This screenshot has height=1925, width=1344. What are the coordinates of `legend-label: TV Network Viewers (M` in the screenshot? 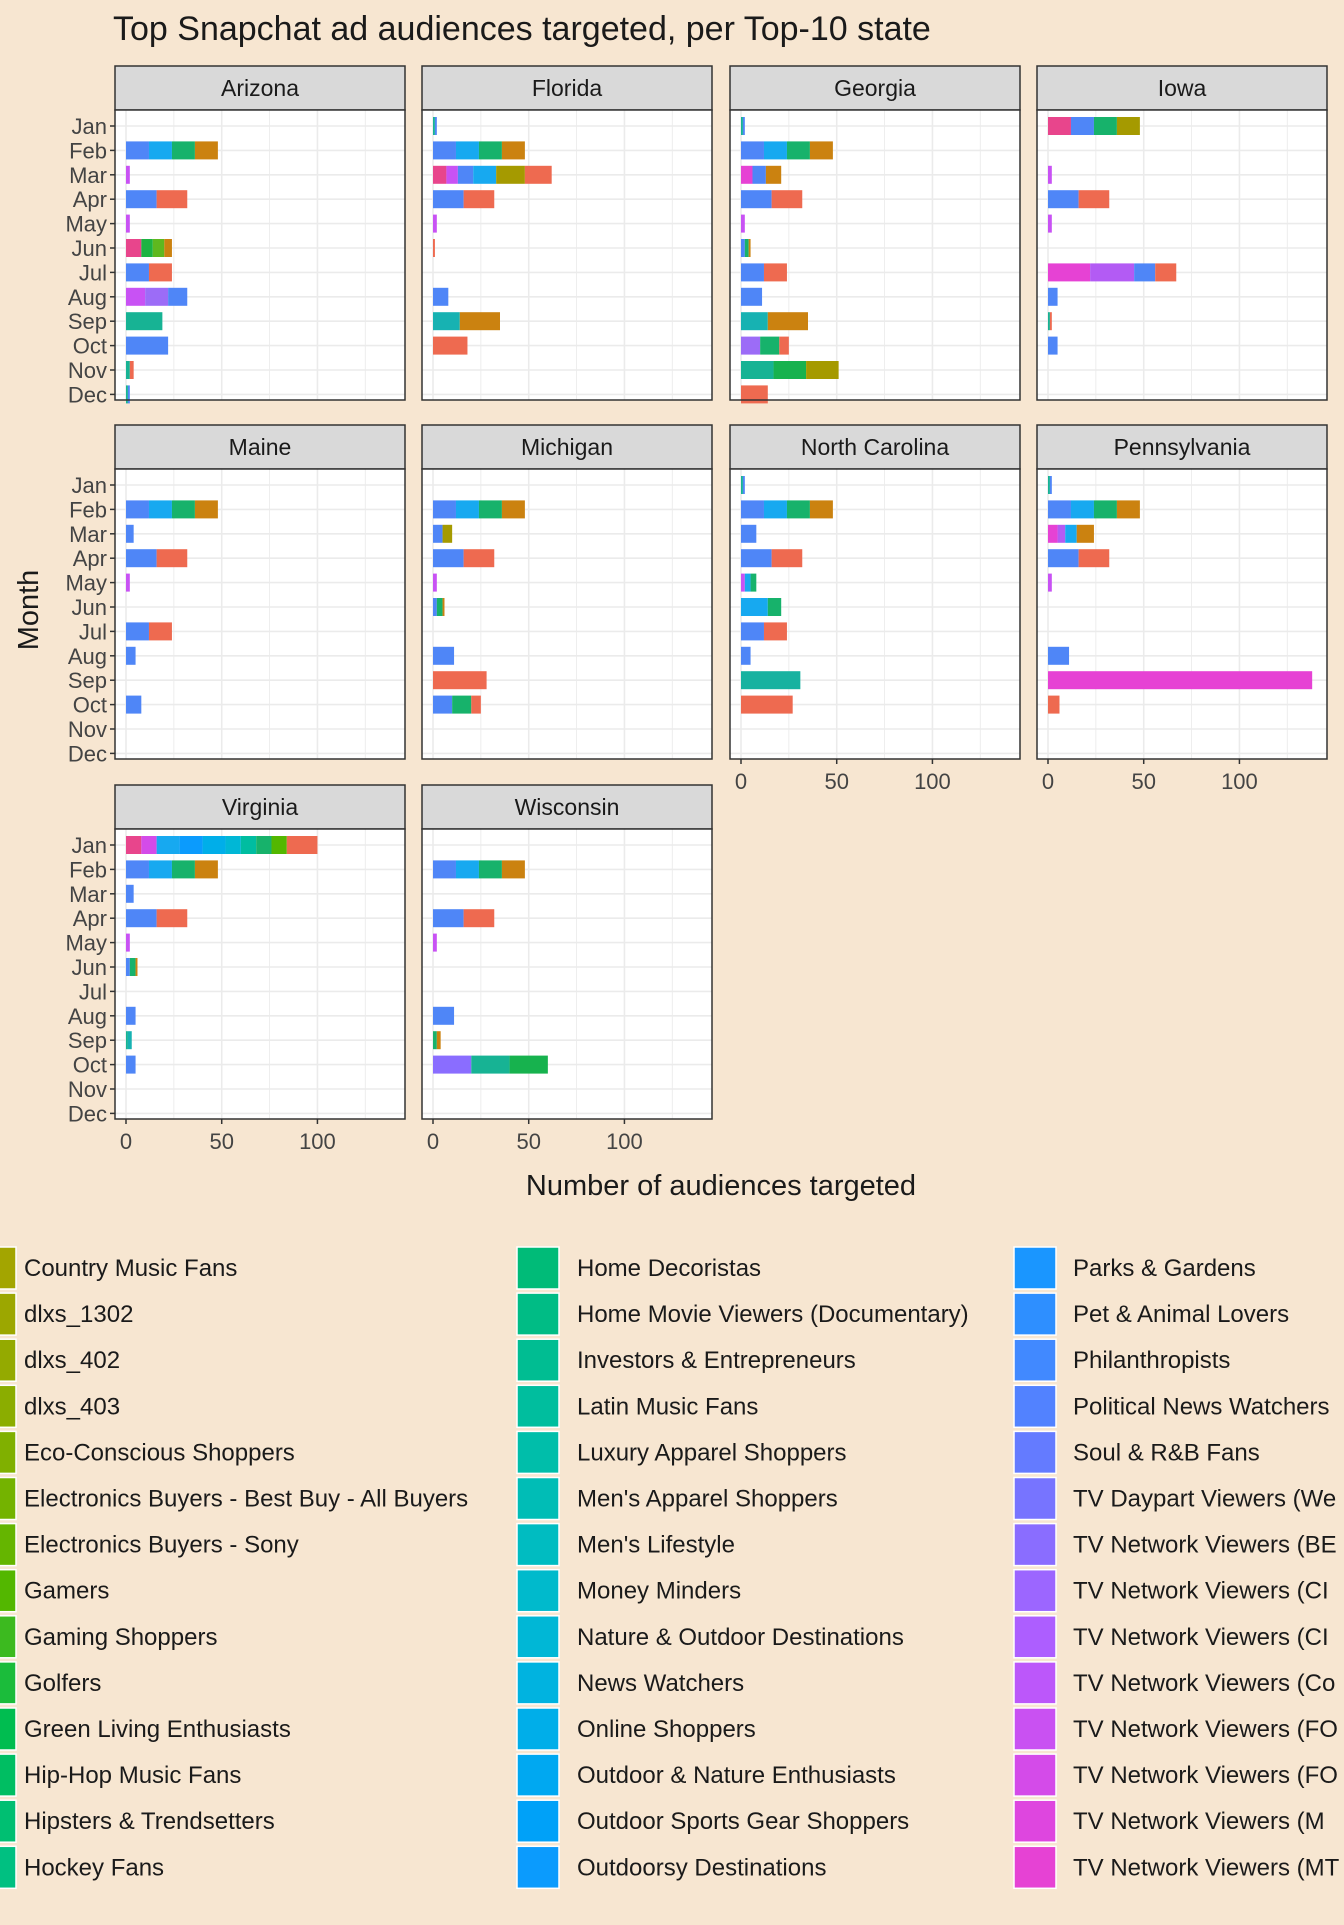 It's located at (1199, 1821).